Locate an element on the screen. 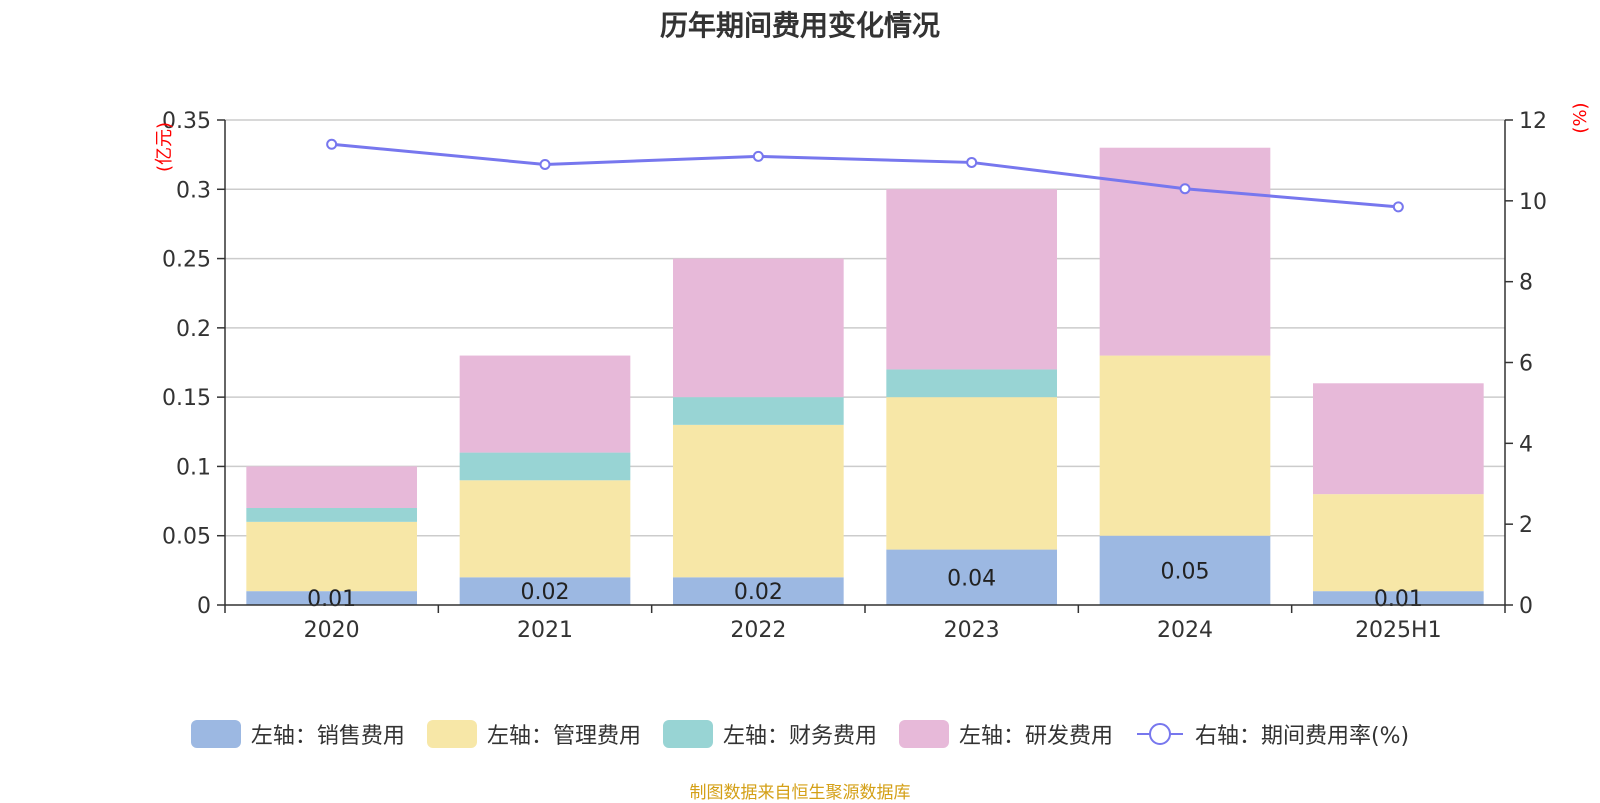 The width and height of the screenshot is (1600, 803). bar-rnd-2025H1 is located at coordinates (1398, 439).